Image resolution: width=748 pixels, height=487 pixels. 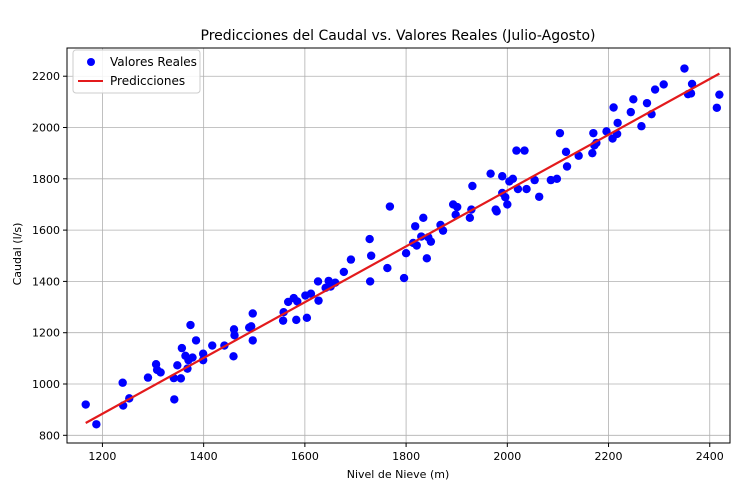 What do you see at coordinates (102, 456) in the screenshot?
I see `x-tick-label: 1200` at bounding box center [102, 456].